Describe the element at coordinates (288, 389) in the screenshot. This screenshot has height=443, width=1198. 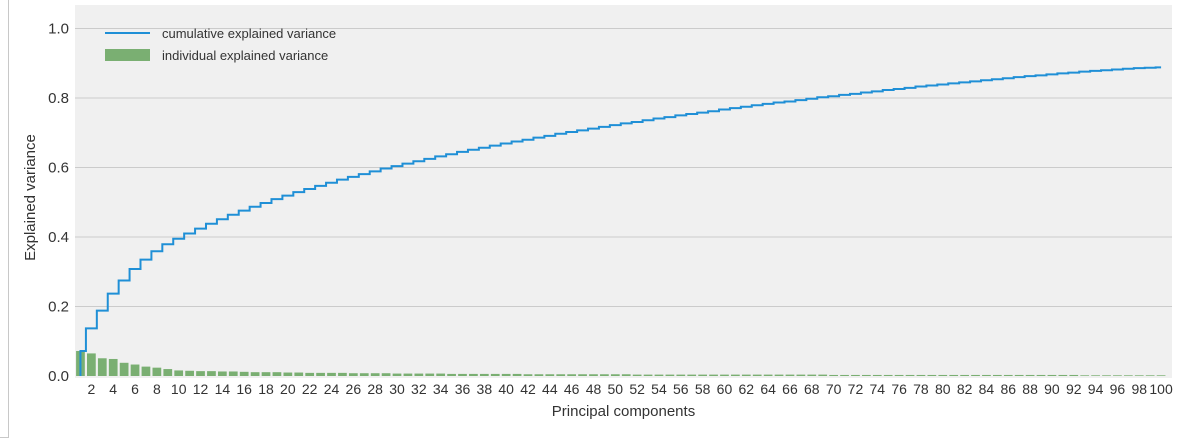
I see `x-tick-label: 20` at that location.